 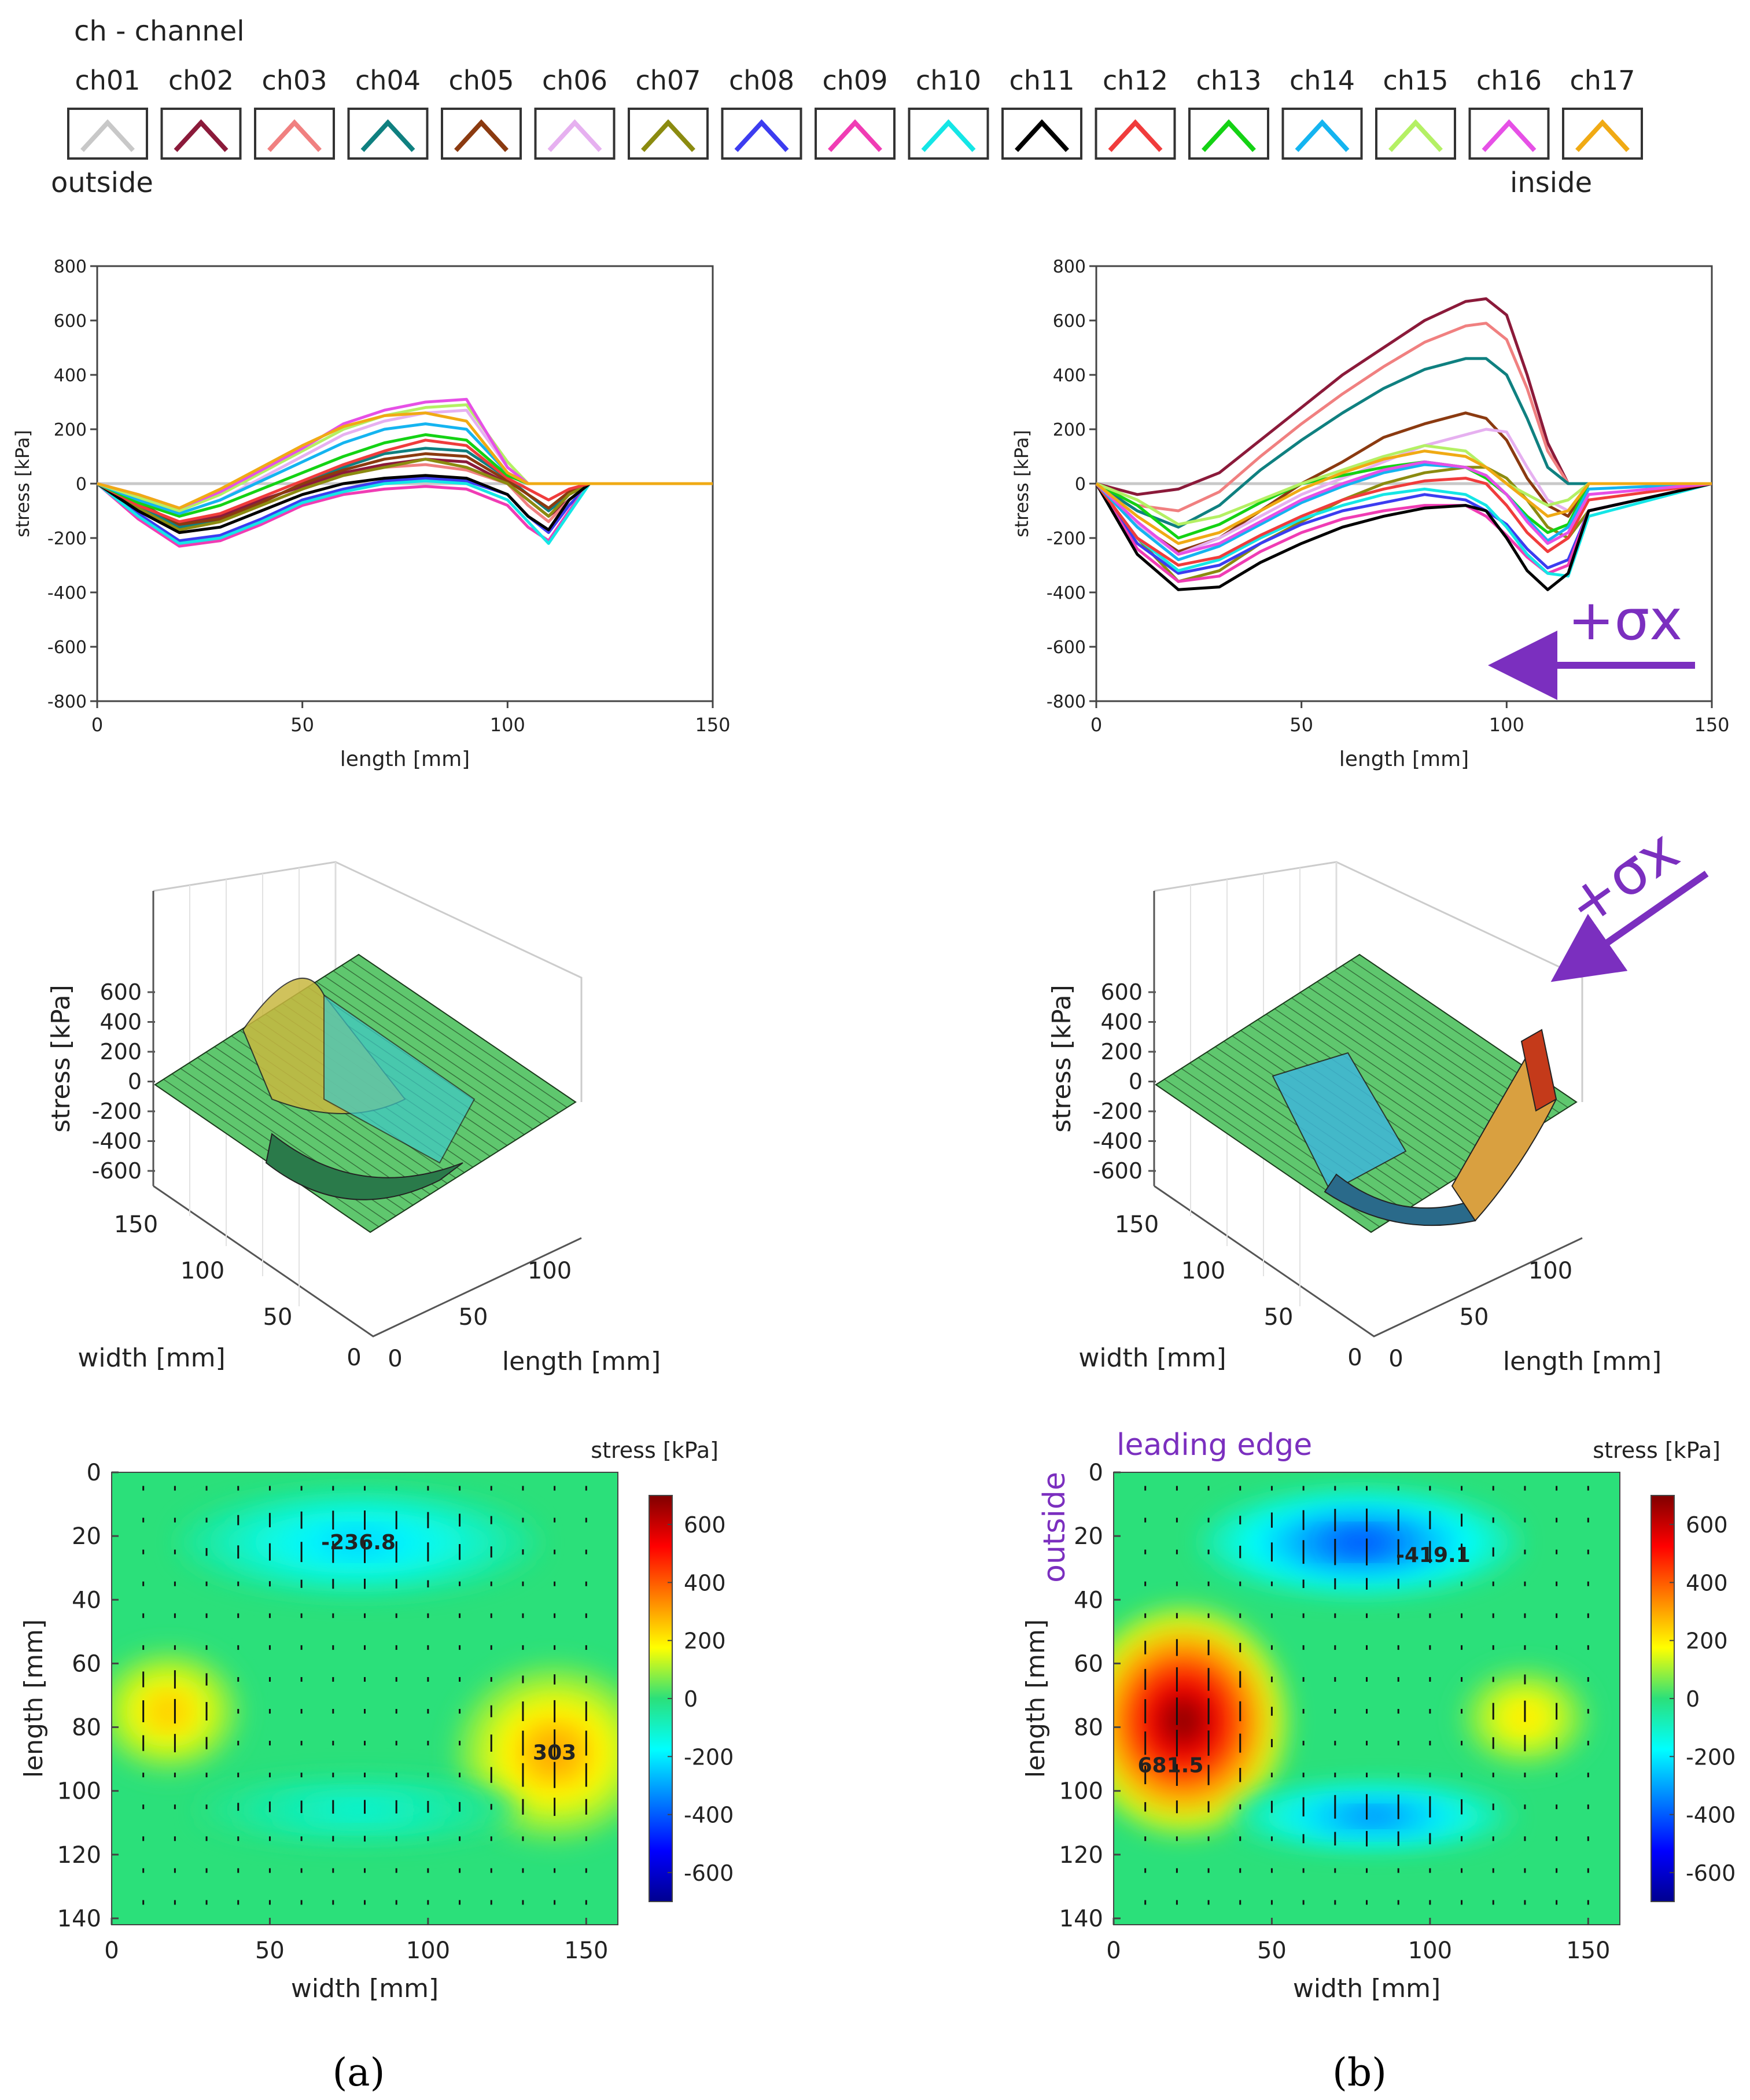 I want to click on length-axis-label: length [mm], so click(x=581, y=1361).